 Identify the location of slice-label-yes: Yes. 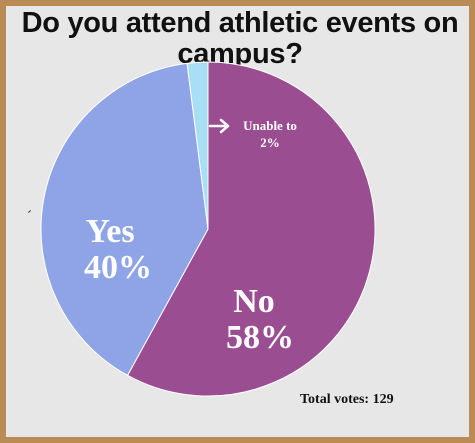
(109, 231).